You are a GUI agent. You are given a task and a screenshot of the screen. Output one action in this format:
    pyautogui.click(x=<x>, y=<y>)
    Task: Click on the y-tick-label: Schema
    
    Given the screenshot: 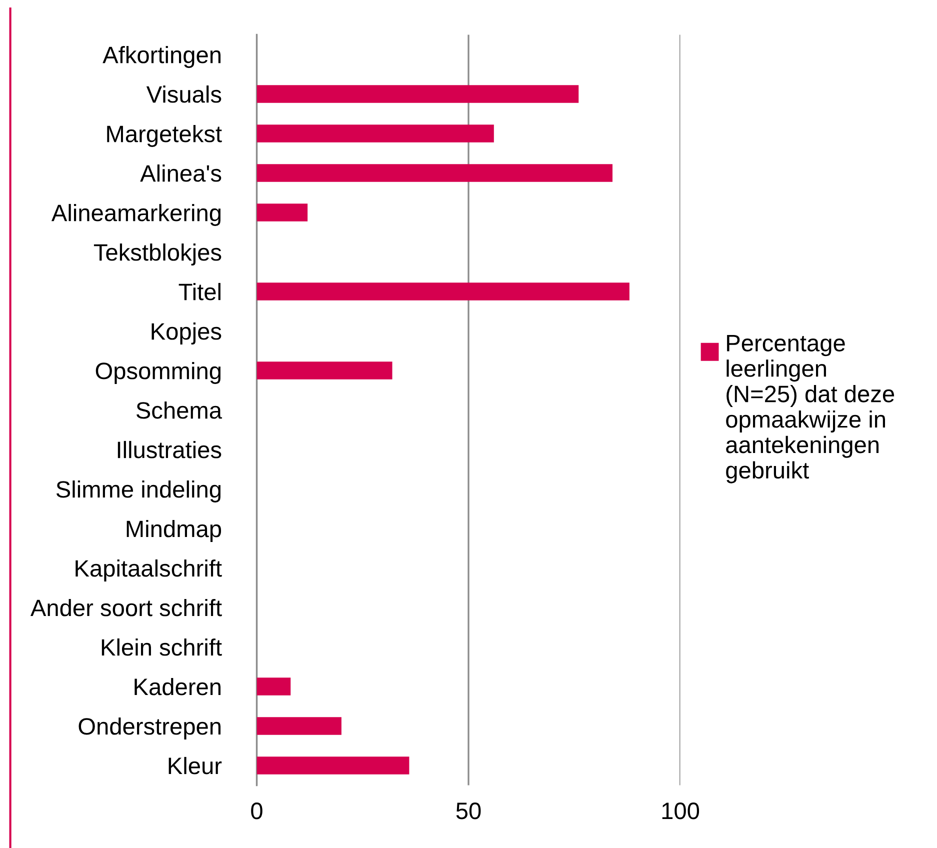 What is the action you would take?
    pyautogui.click(x=179, y=410)
    